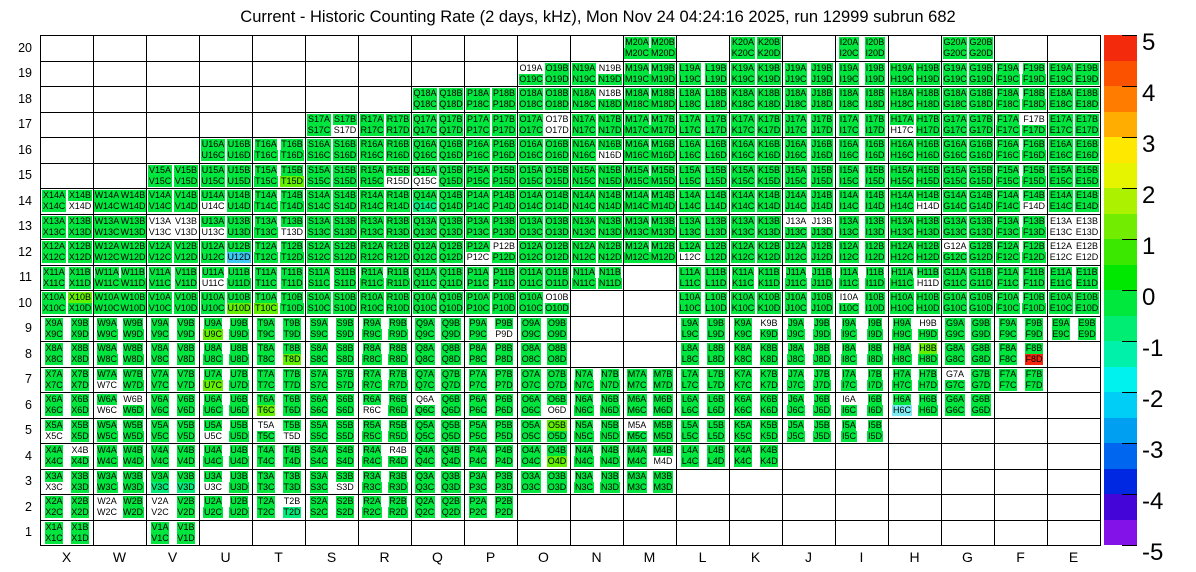 This screenshot has width=1196, height=572. I want to click on cell-label: F11B, so click(1034, 272).